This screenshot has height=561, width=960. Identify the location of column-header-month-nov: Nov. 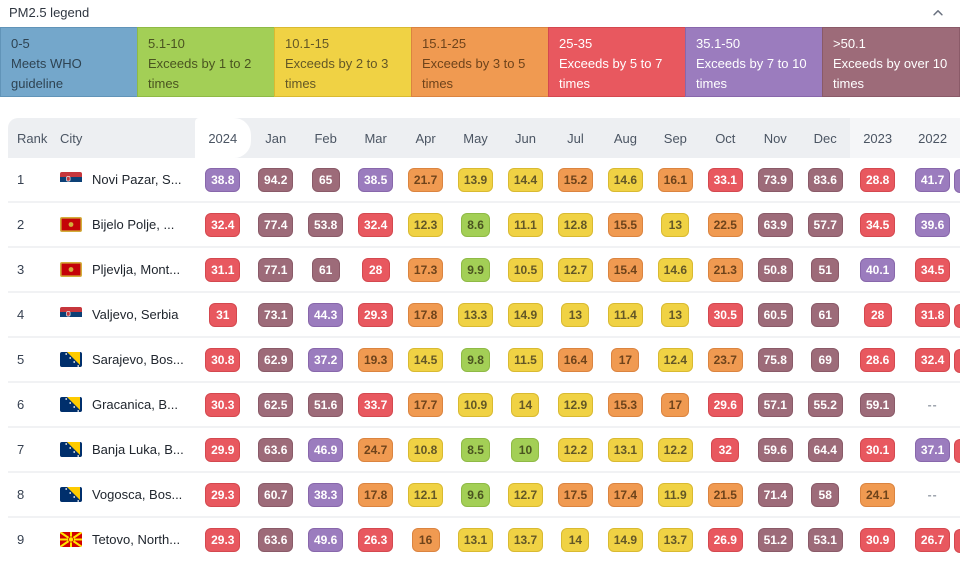
(775, 138).